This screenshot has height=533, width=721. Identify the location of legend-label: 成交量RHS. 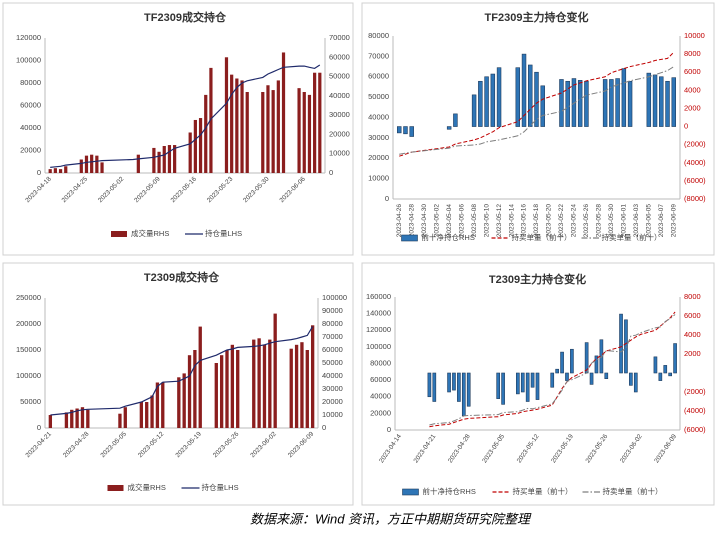
(150, 233).